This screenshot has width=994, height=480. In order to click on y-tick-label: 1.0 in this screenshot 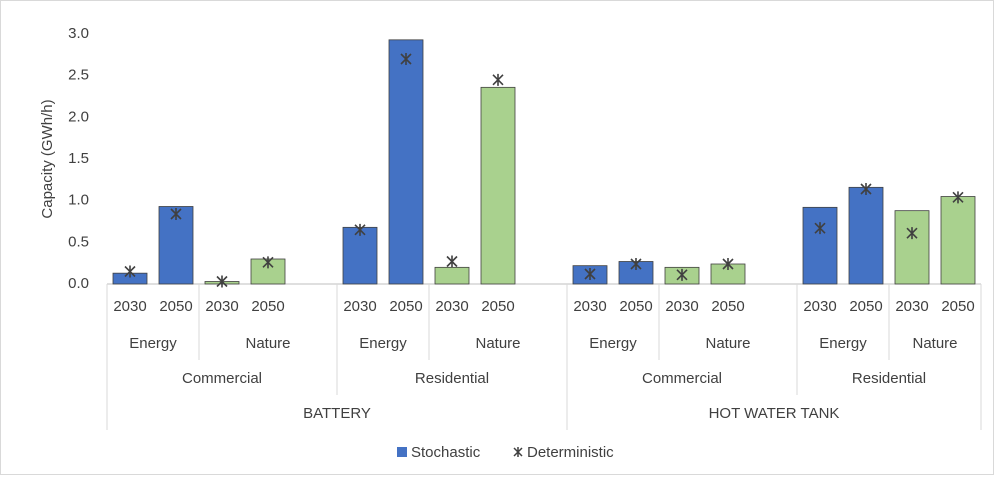, I will do `click(78, 200)`.